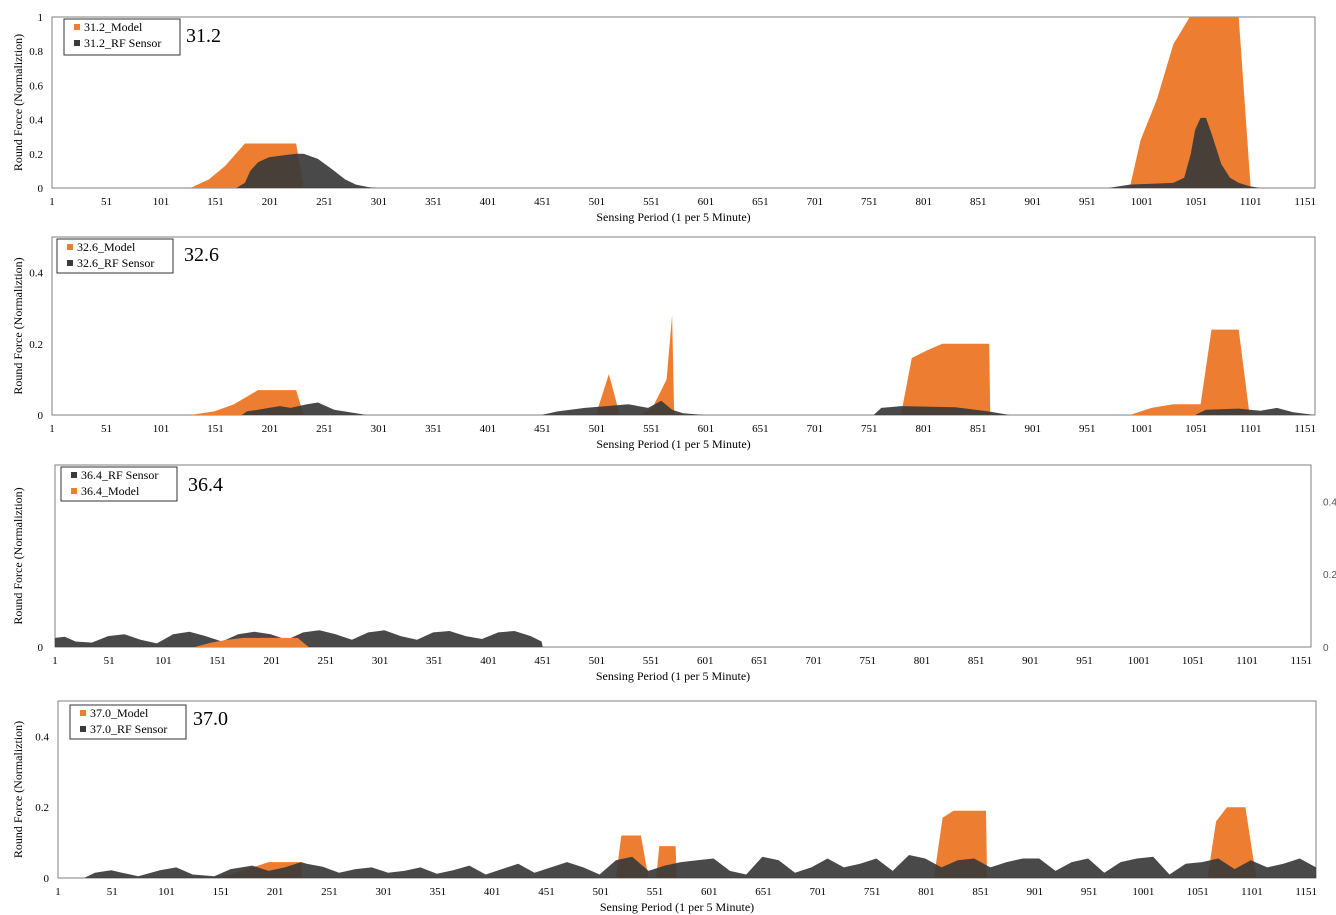 This screenshot has width=1336, height=915. What do you see at coordinates (1326, 648) in the screenshot?
I see `y-tick-label-right: 0` at bounding box center [1326, 648].